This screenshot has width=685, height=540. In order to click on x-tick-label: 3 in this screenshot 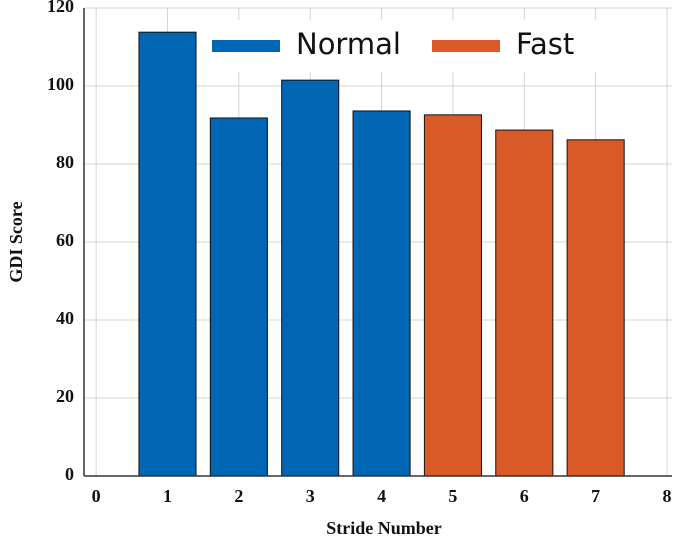, I will do `click(310, 496)`.